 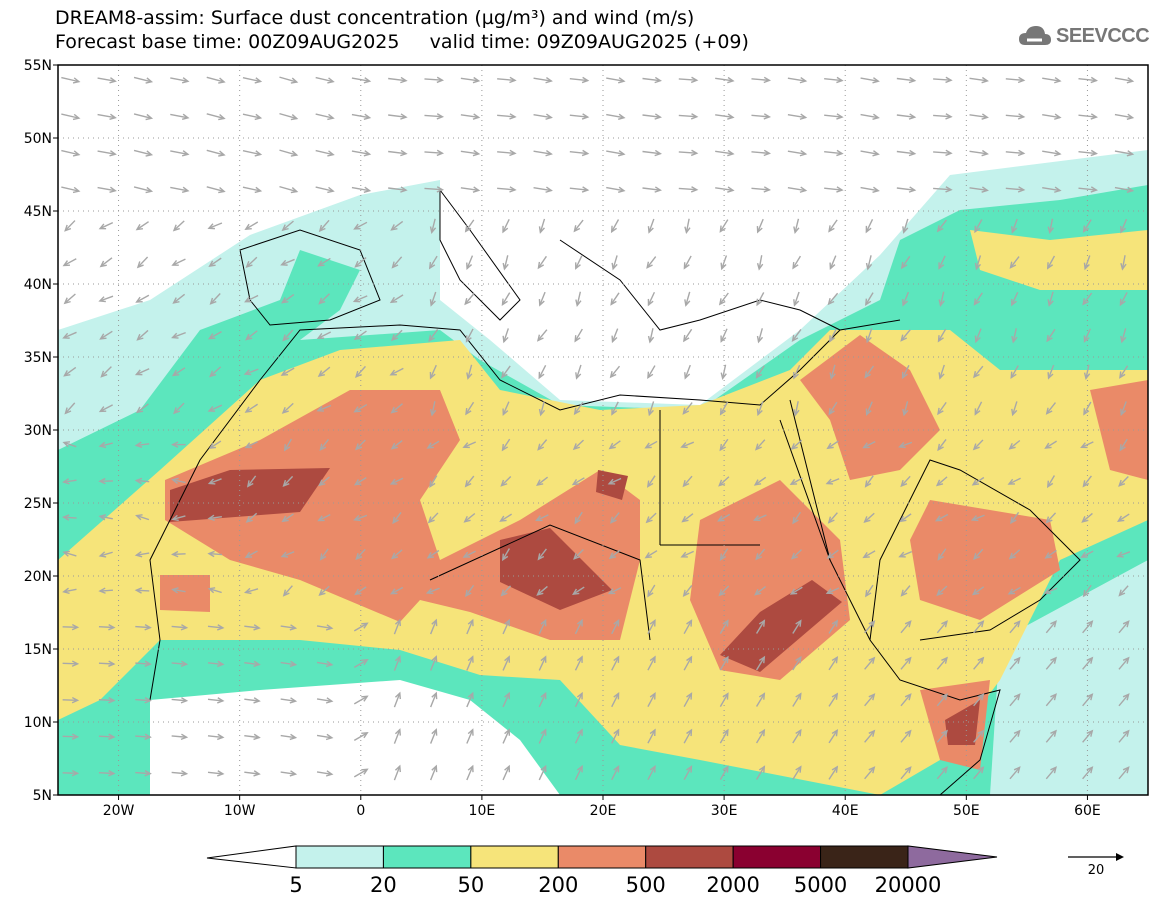 What do you see at coordinates (119, 811) in the screenshot?
I see `lon-label: 20W` at bounding box center [119, 811].